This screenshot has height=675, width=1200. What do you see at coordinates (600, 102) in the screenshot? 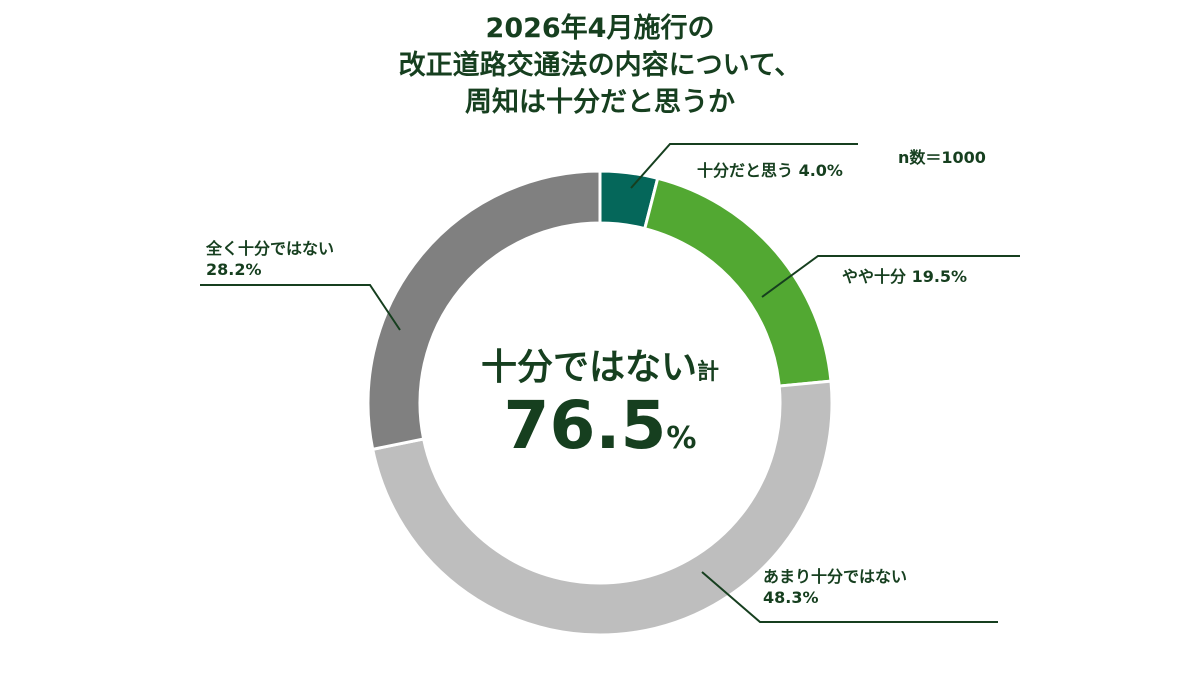
I see `chart-title-line3: 周知は十分だと思うか` at bounding box center [600, 102].